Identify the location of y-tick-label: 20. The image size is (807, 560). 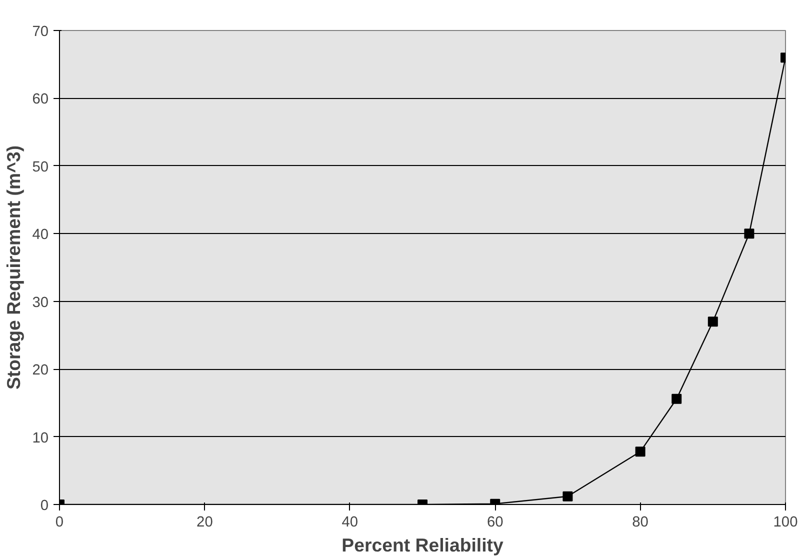
(40, 370).